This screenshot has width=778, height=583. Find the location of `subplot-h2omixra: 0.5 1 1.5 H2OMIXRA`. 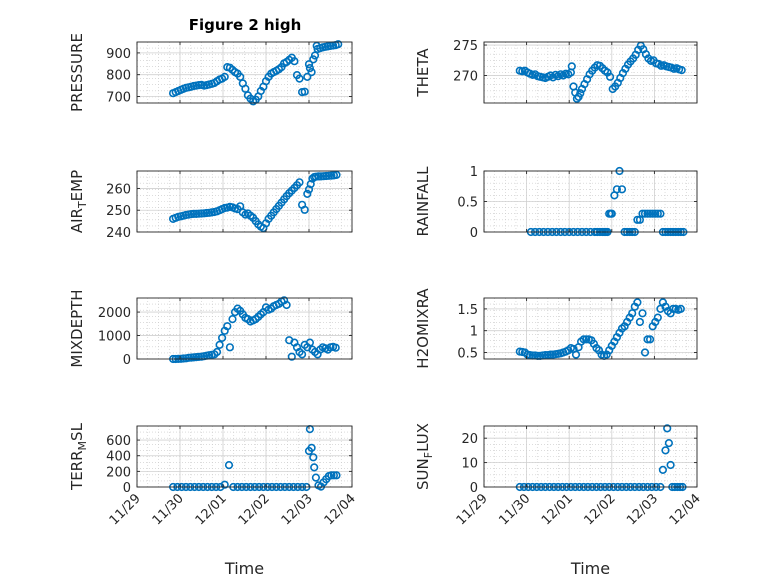

subplot-h2omixra: 0.5 1 1.5 H2OMIXRA is located at coordinates (556, 328).